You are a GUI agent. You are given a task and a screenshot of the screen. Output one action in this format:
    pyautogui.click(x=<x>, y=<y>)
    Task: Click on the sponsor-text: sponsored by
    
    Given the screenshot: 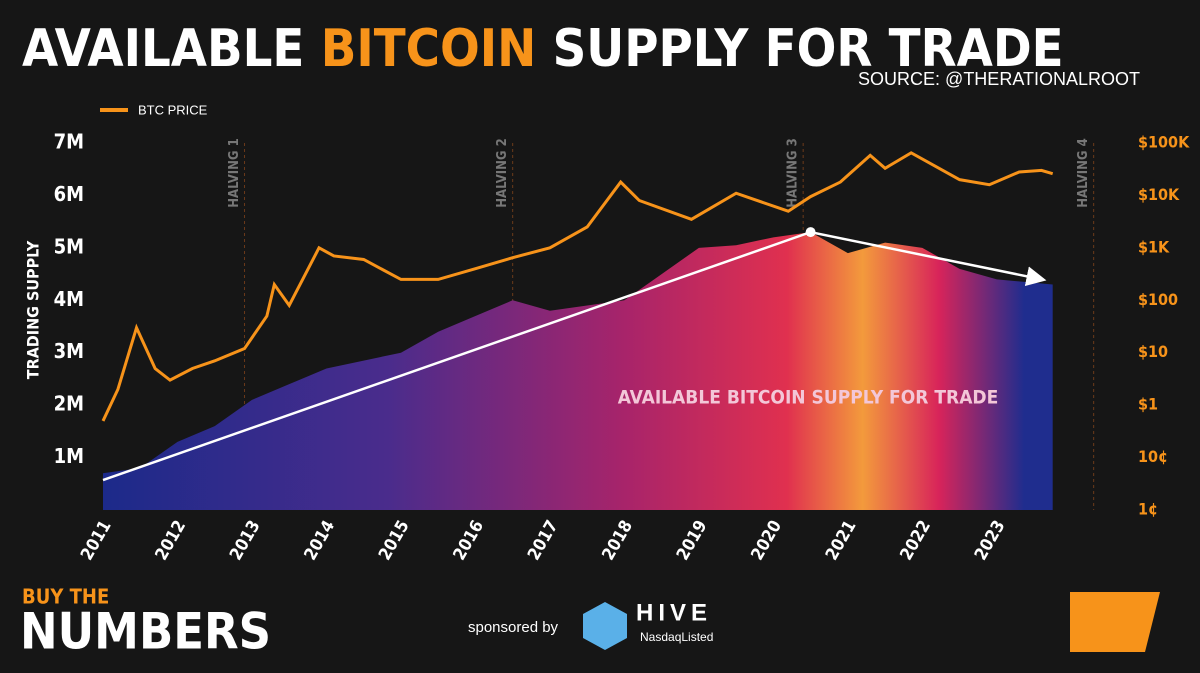 What is the action you would take?
    pyautogui.click(x=513, y=627)
    